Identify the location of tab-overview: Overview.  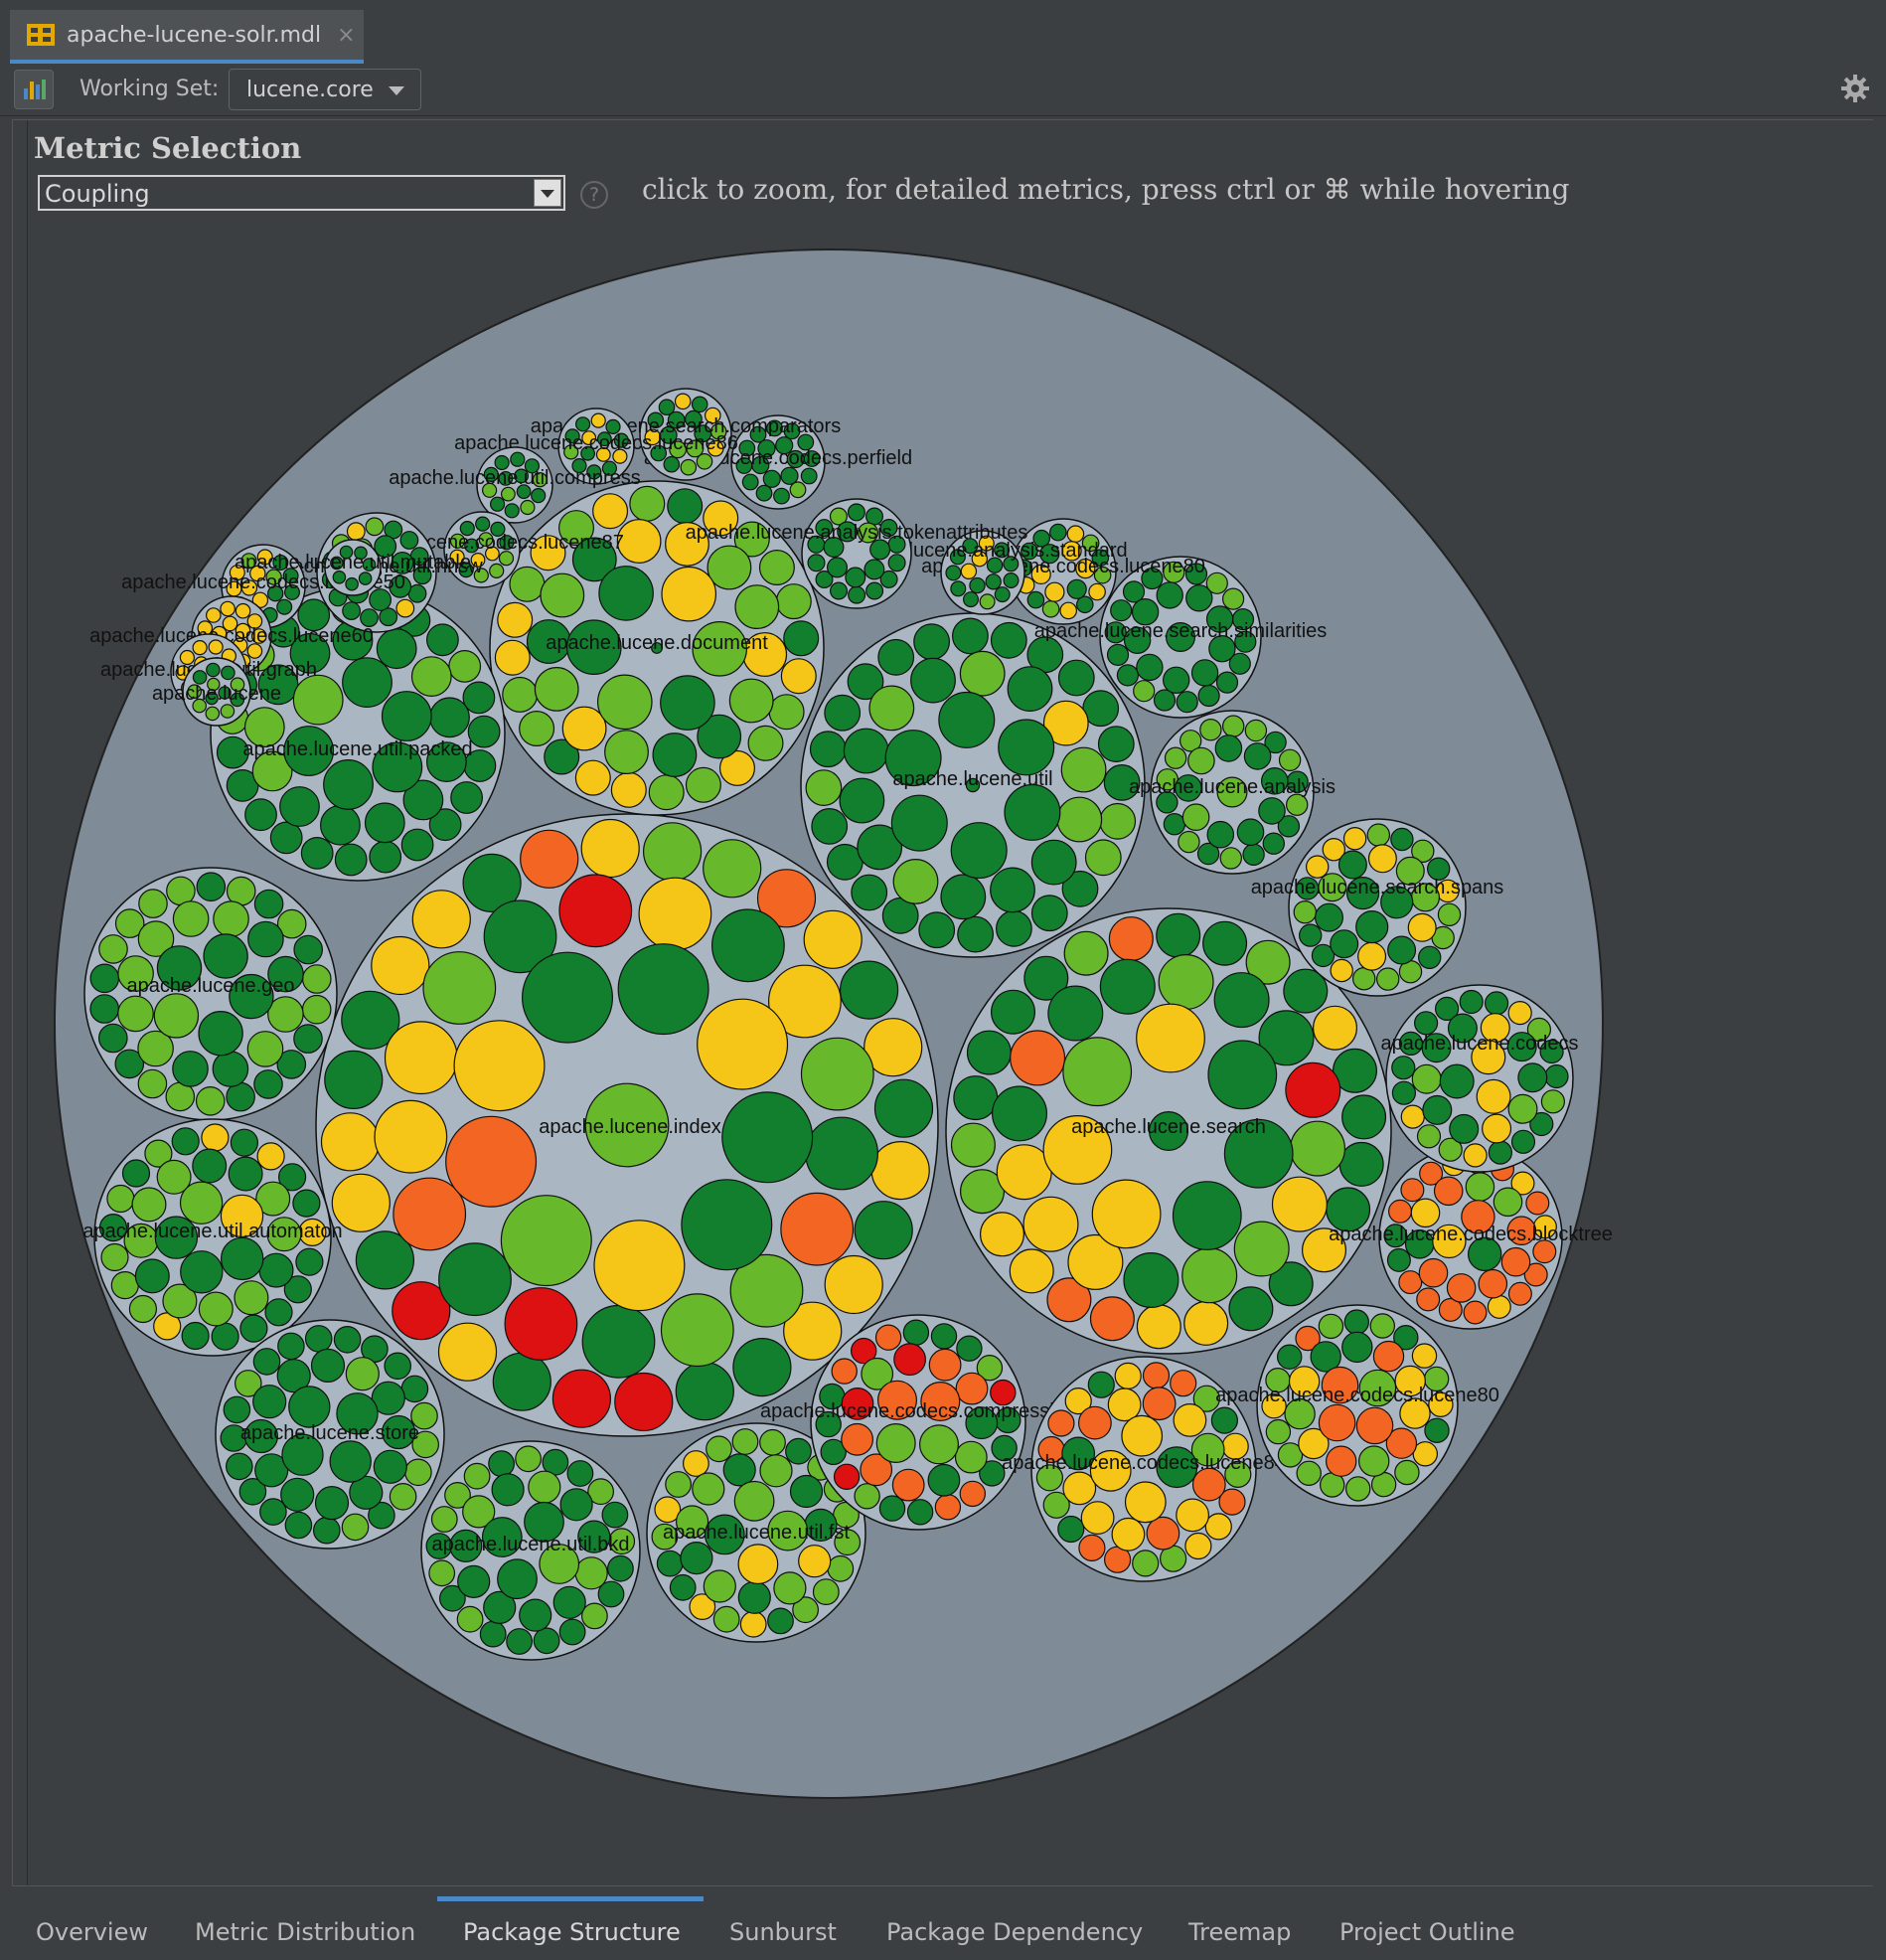
(92, 1932).